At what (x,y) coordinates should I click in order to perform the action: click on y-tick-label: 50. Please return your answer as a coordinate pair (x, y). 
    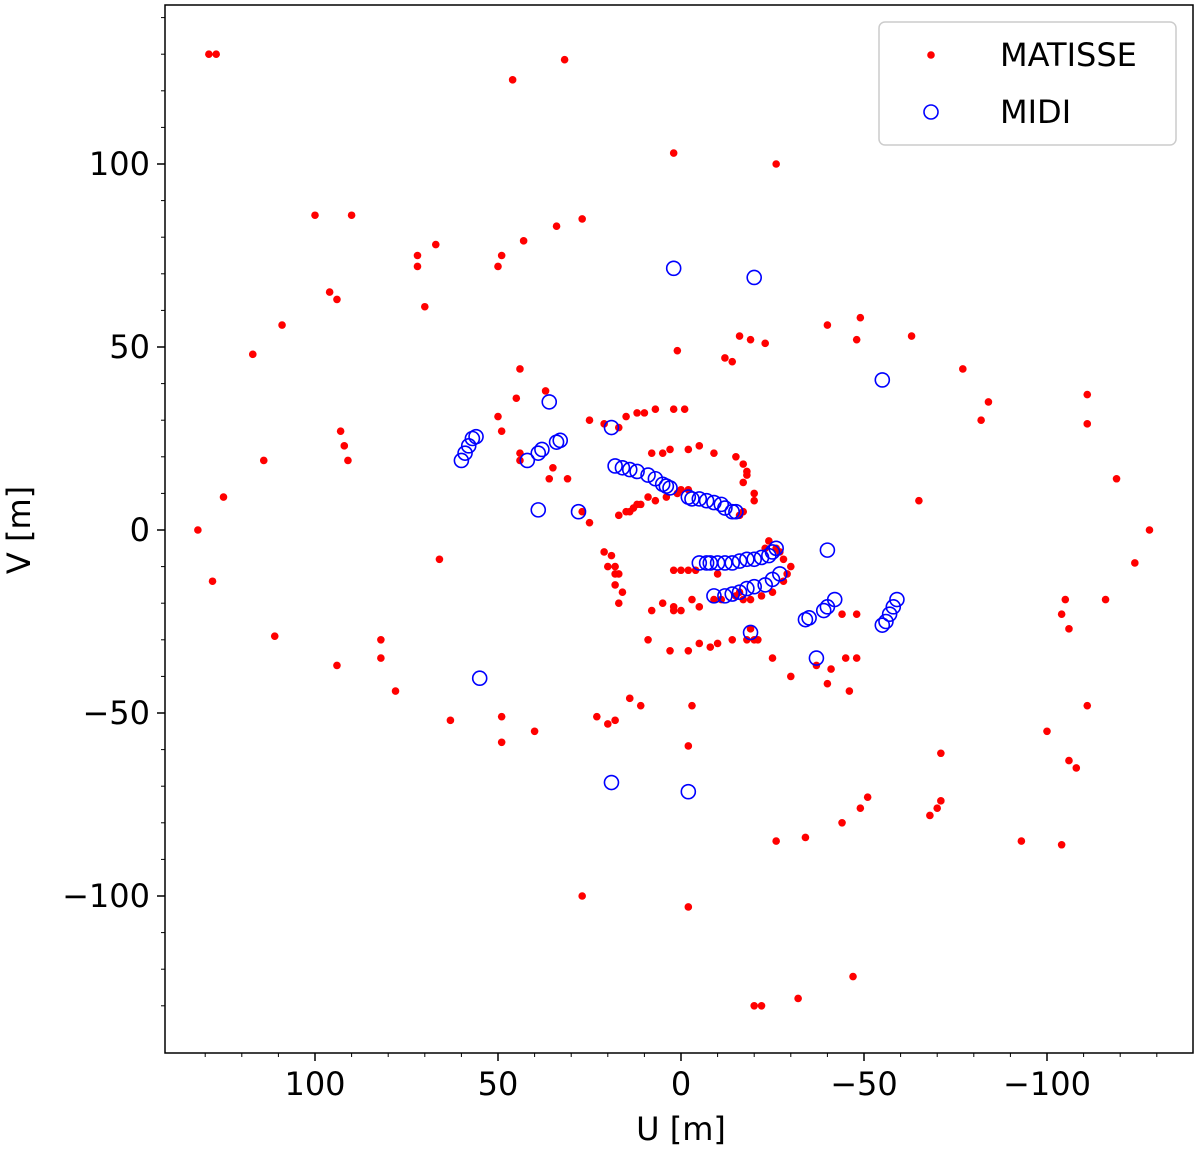
    Looking at the image, I should click on (129, 347).